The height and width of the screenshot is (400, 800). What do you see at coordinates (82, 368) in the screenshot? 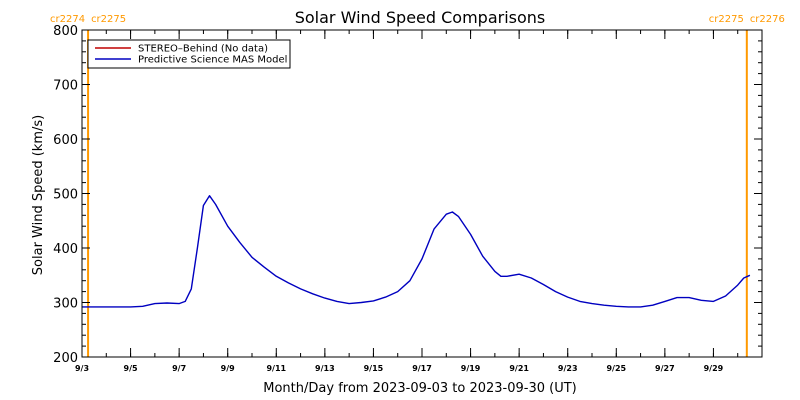
I see `x-tick-label: 9/3` at bounding box center [82, 368].